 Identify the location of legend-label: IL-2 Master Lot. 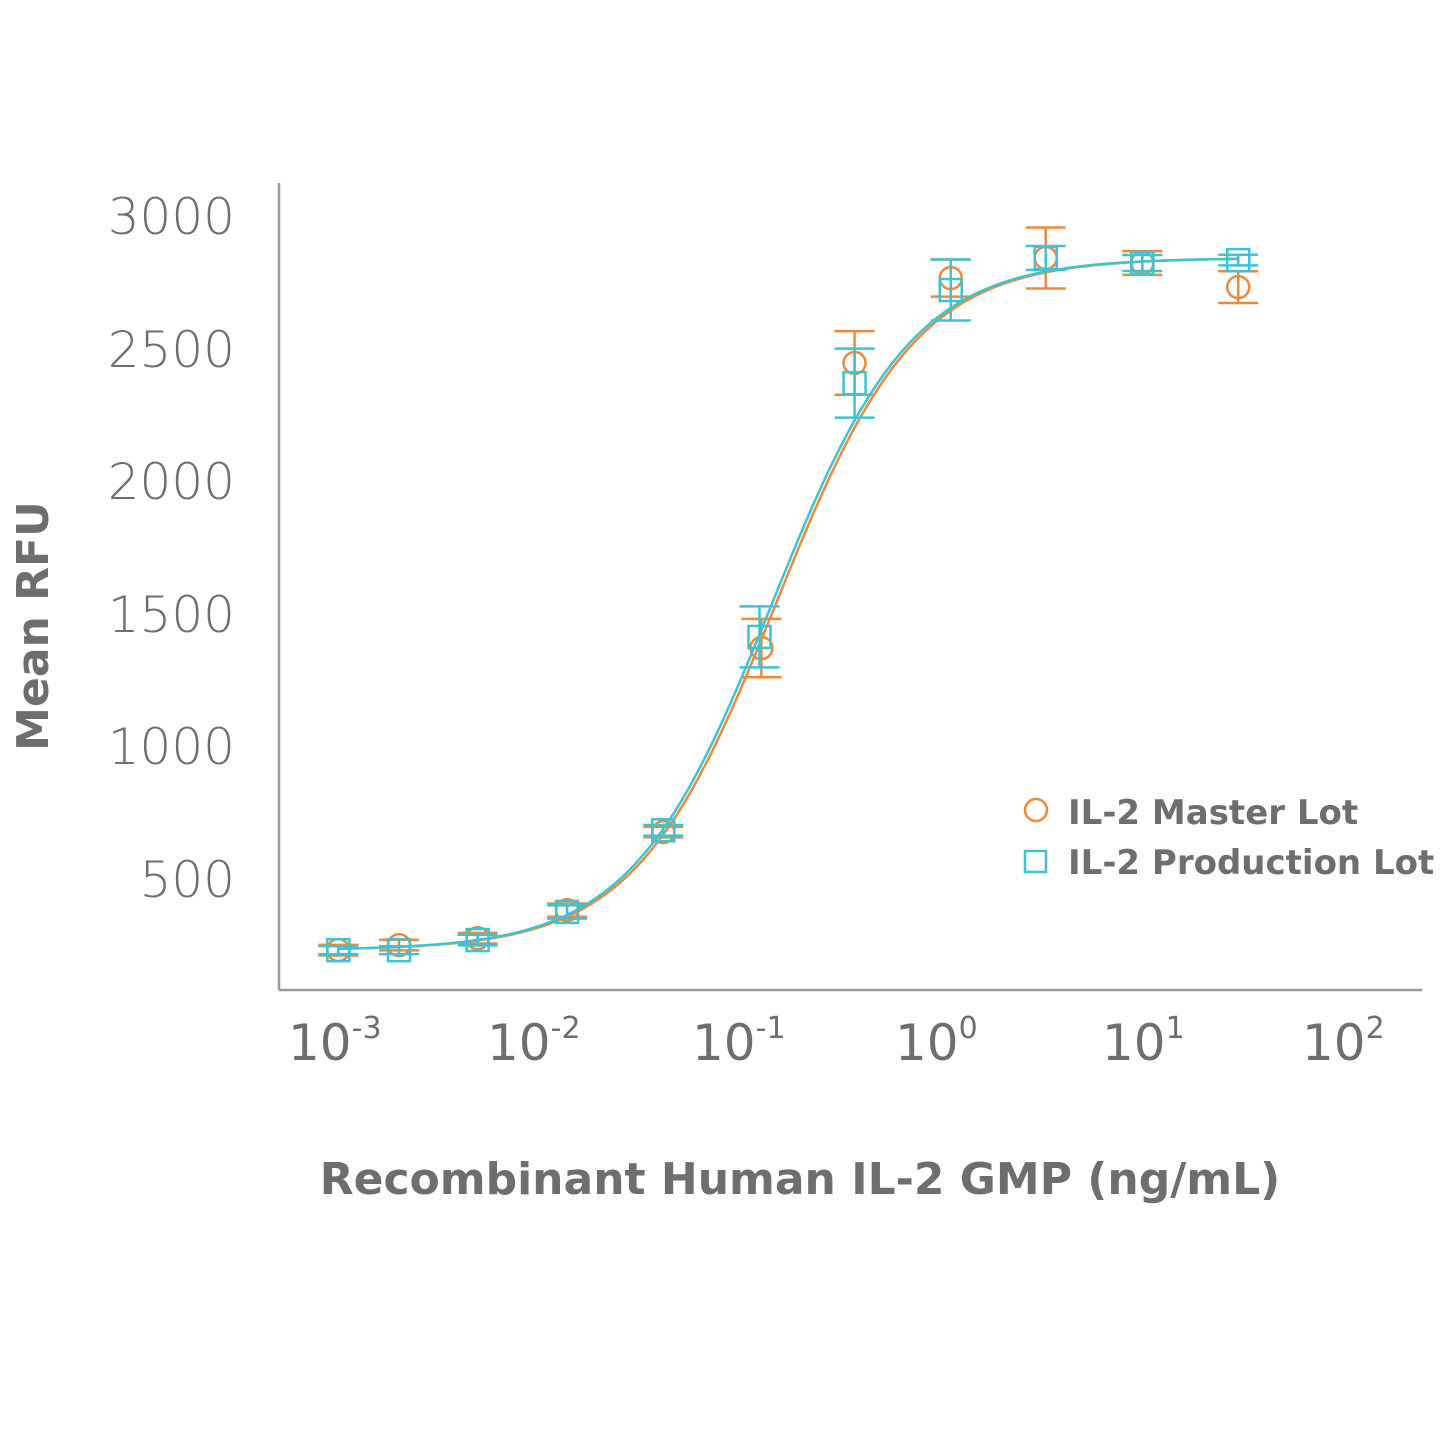
(1213, 813).